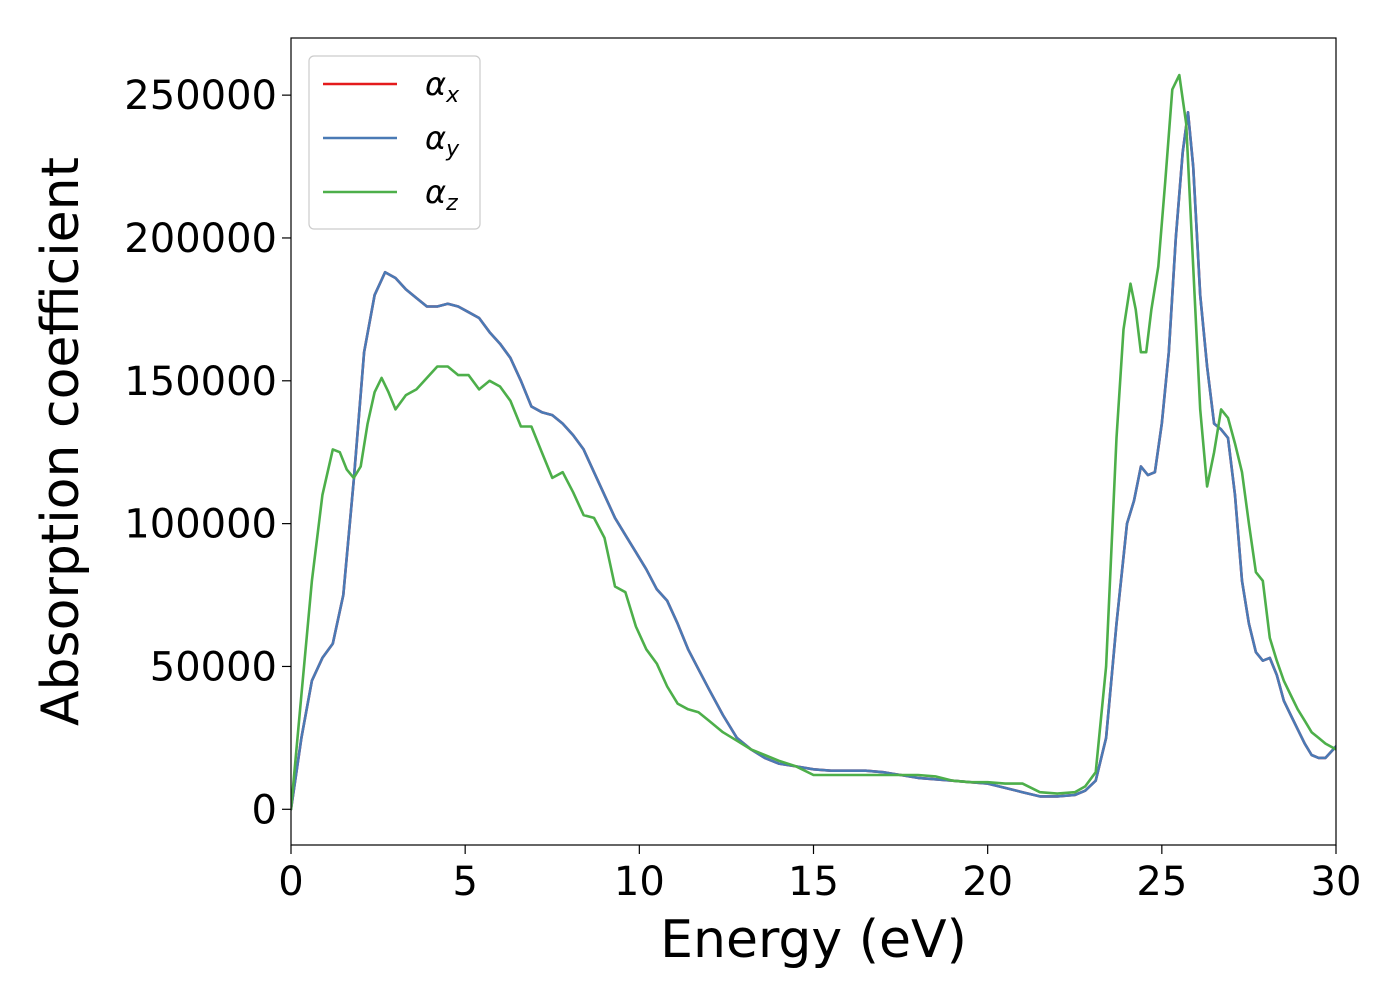 The height and width of the screenshot is (1000, 1400). I want to click on legend-box, so click(394, 142).